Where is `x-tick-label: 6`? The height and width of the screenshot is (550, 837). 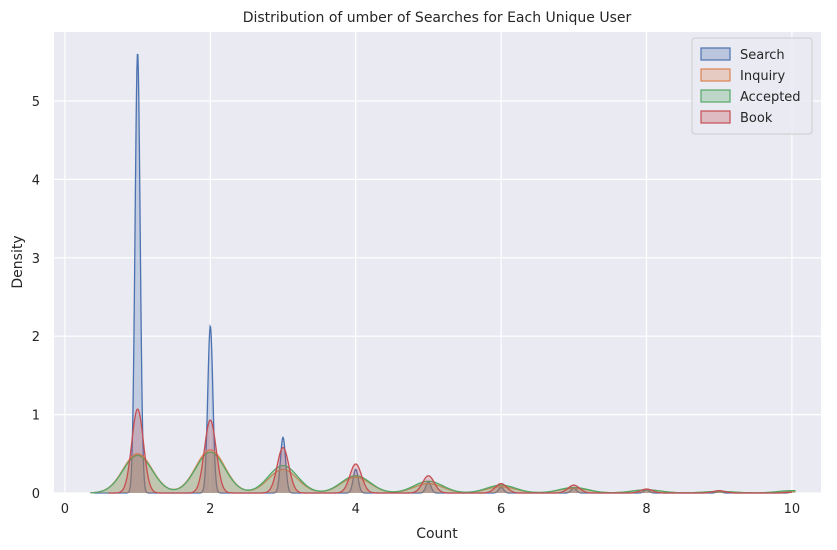
x-tick-label: 6 is located at coordinates (501, 509).